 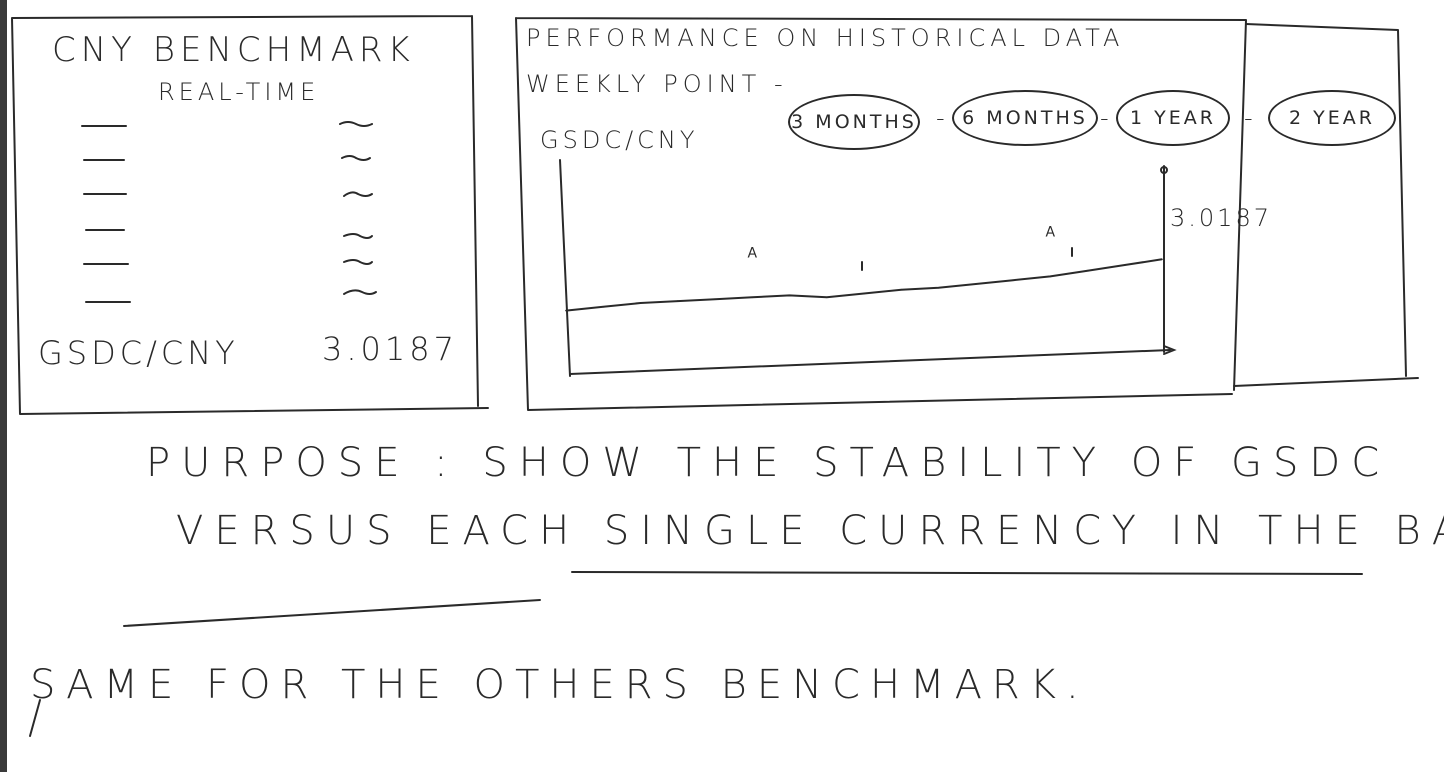 What do you see at coordinates (358, 208) in the screenshot?
I see `left-panel-value-placeholders` at bounding box center [358, 208].